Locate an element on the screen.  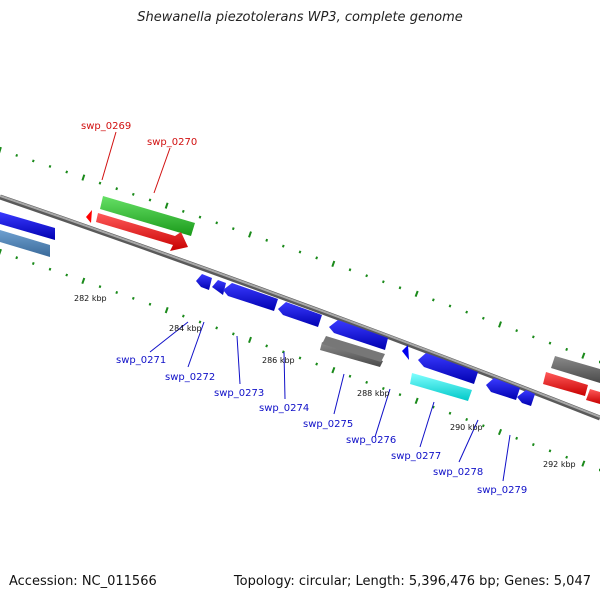
label-swp_0269: swp_0269 is located at coordinates (106, 126).